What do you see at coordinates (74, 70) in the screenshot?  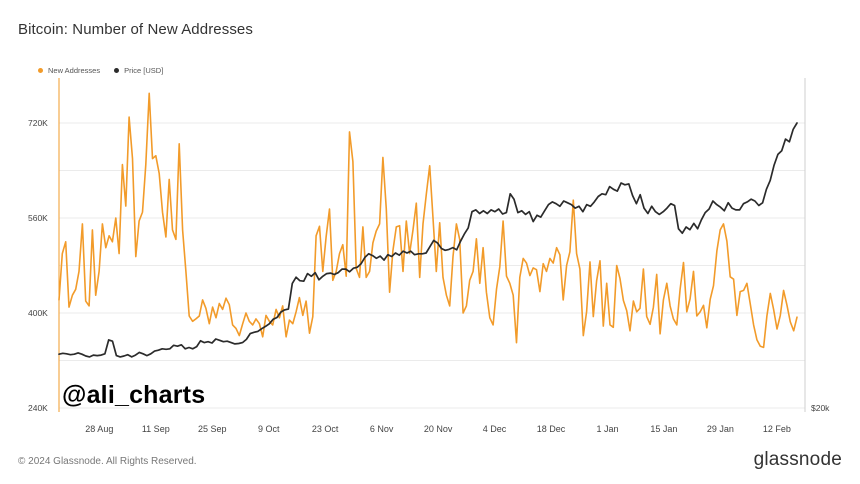 I see `legend-label-new-addresses: New Addresses` at bounding box center [74, 70].